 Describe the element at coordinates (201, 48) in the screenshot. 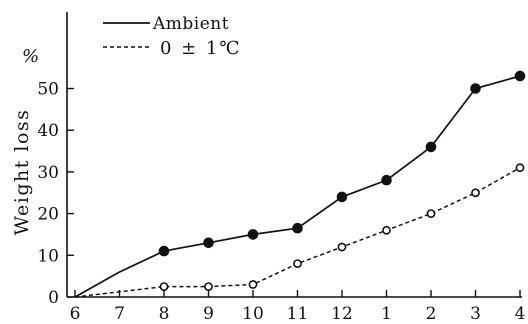

I see `legend-cold-label: 0 ± 1℃` at that location.